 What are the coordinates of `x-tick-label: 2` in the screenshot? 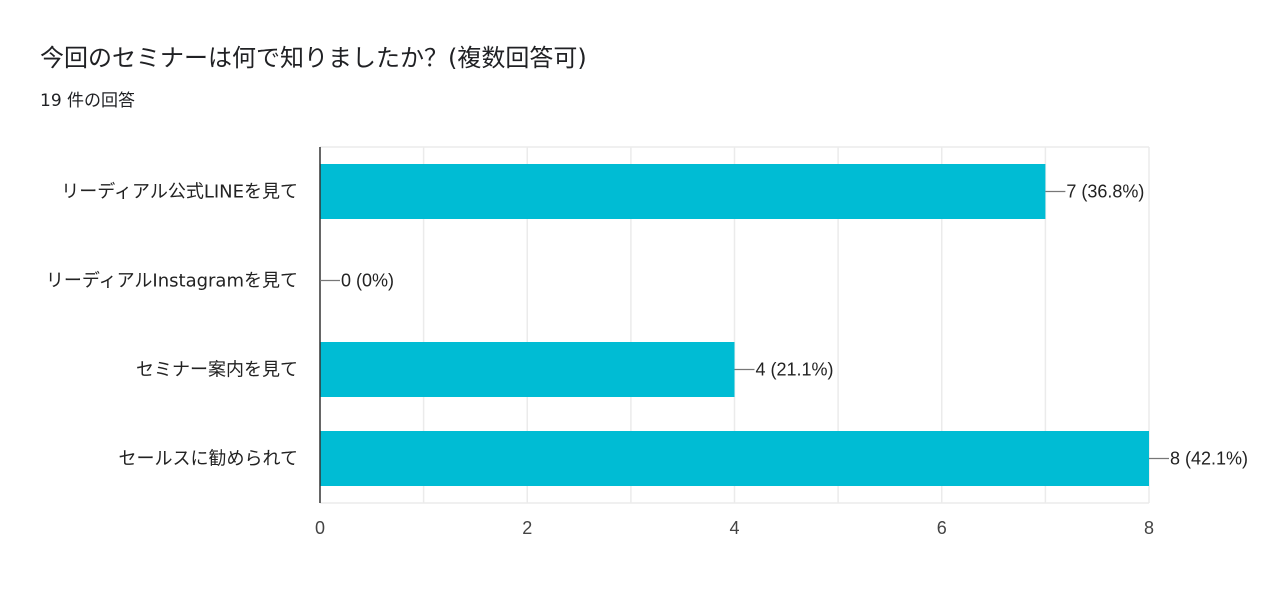 It's located at (527, 528).